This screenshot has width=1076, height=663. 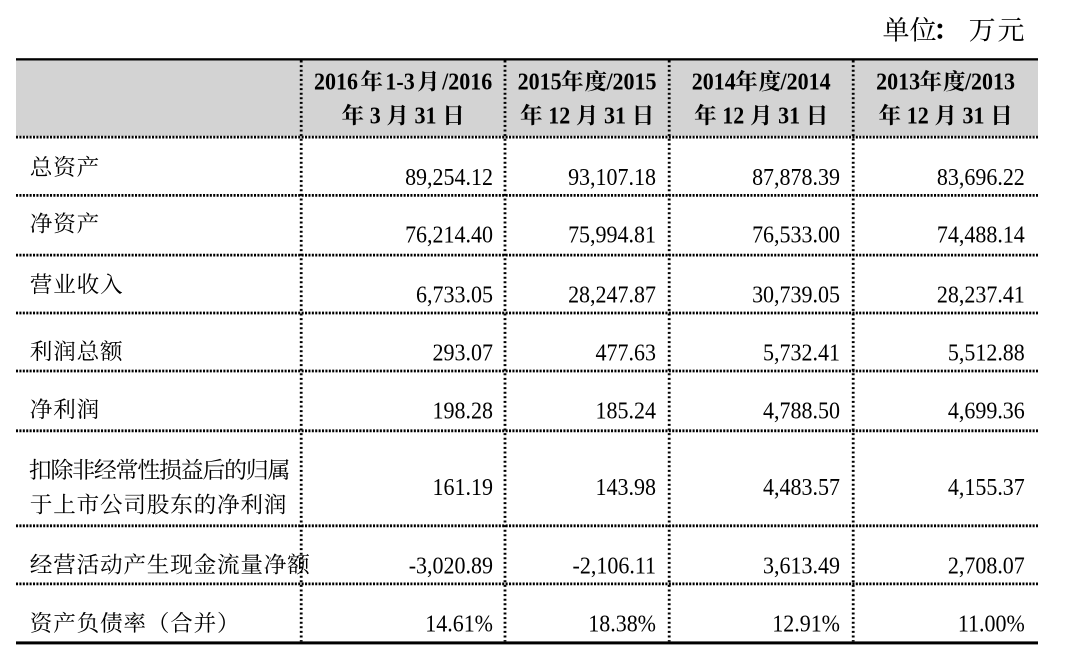 I want to click on svg-text: 18.38%, so click(x=622, y=623).